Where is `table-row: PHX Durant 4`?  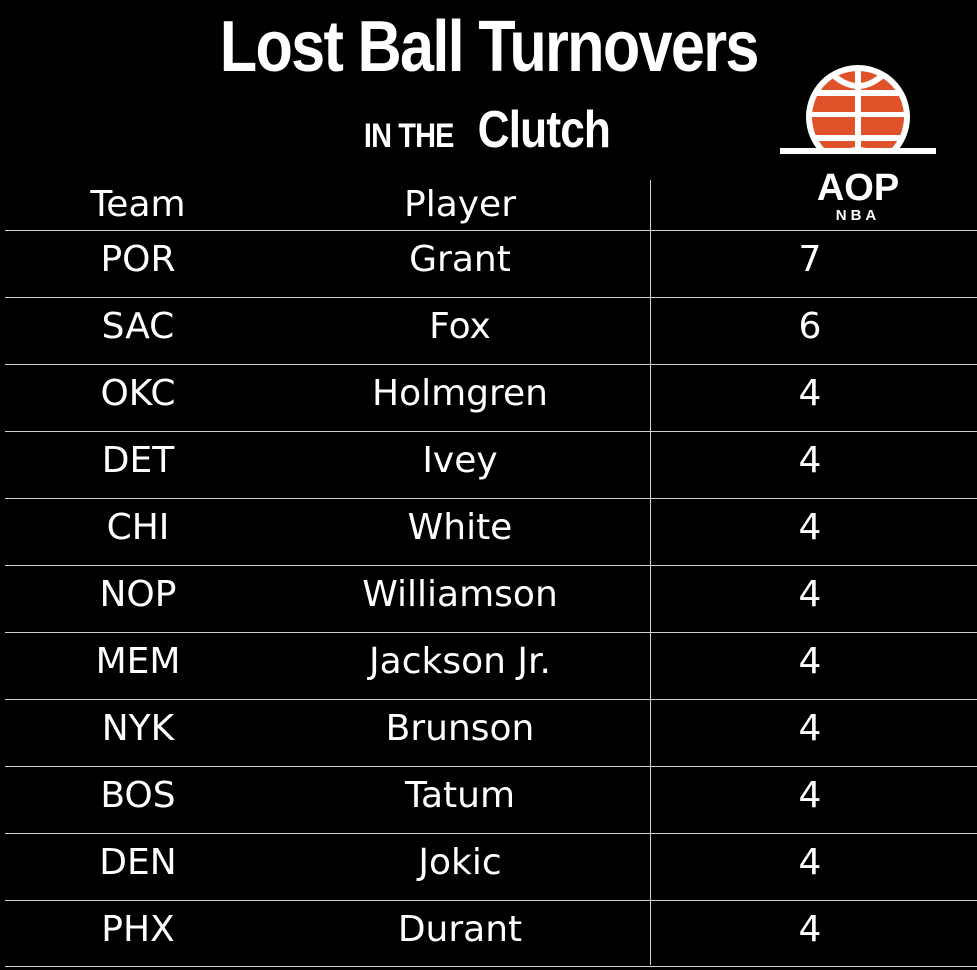
table-row: PHX Durant 4 is located at coordinates (491, 934).